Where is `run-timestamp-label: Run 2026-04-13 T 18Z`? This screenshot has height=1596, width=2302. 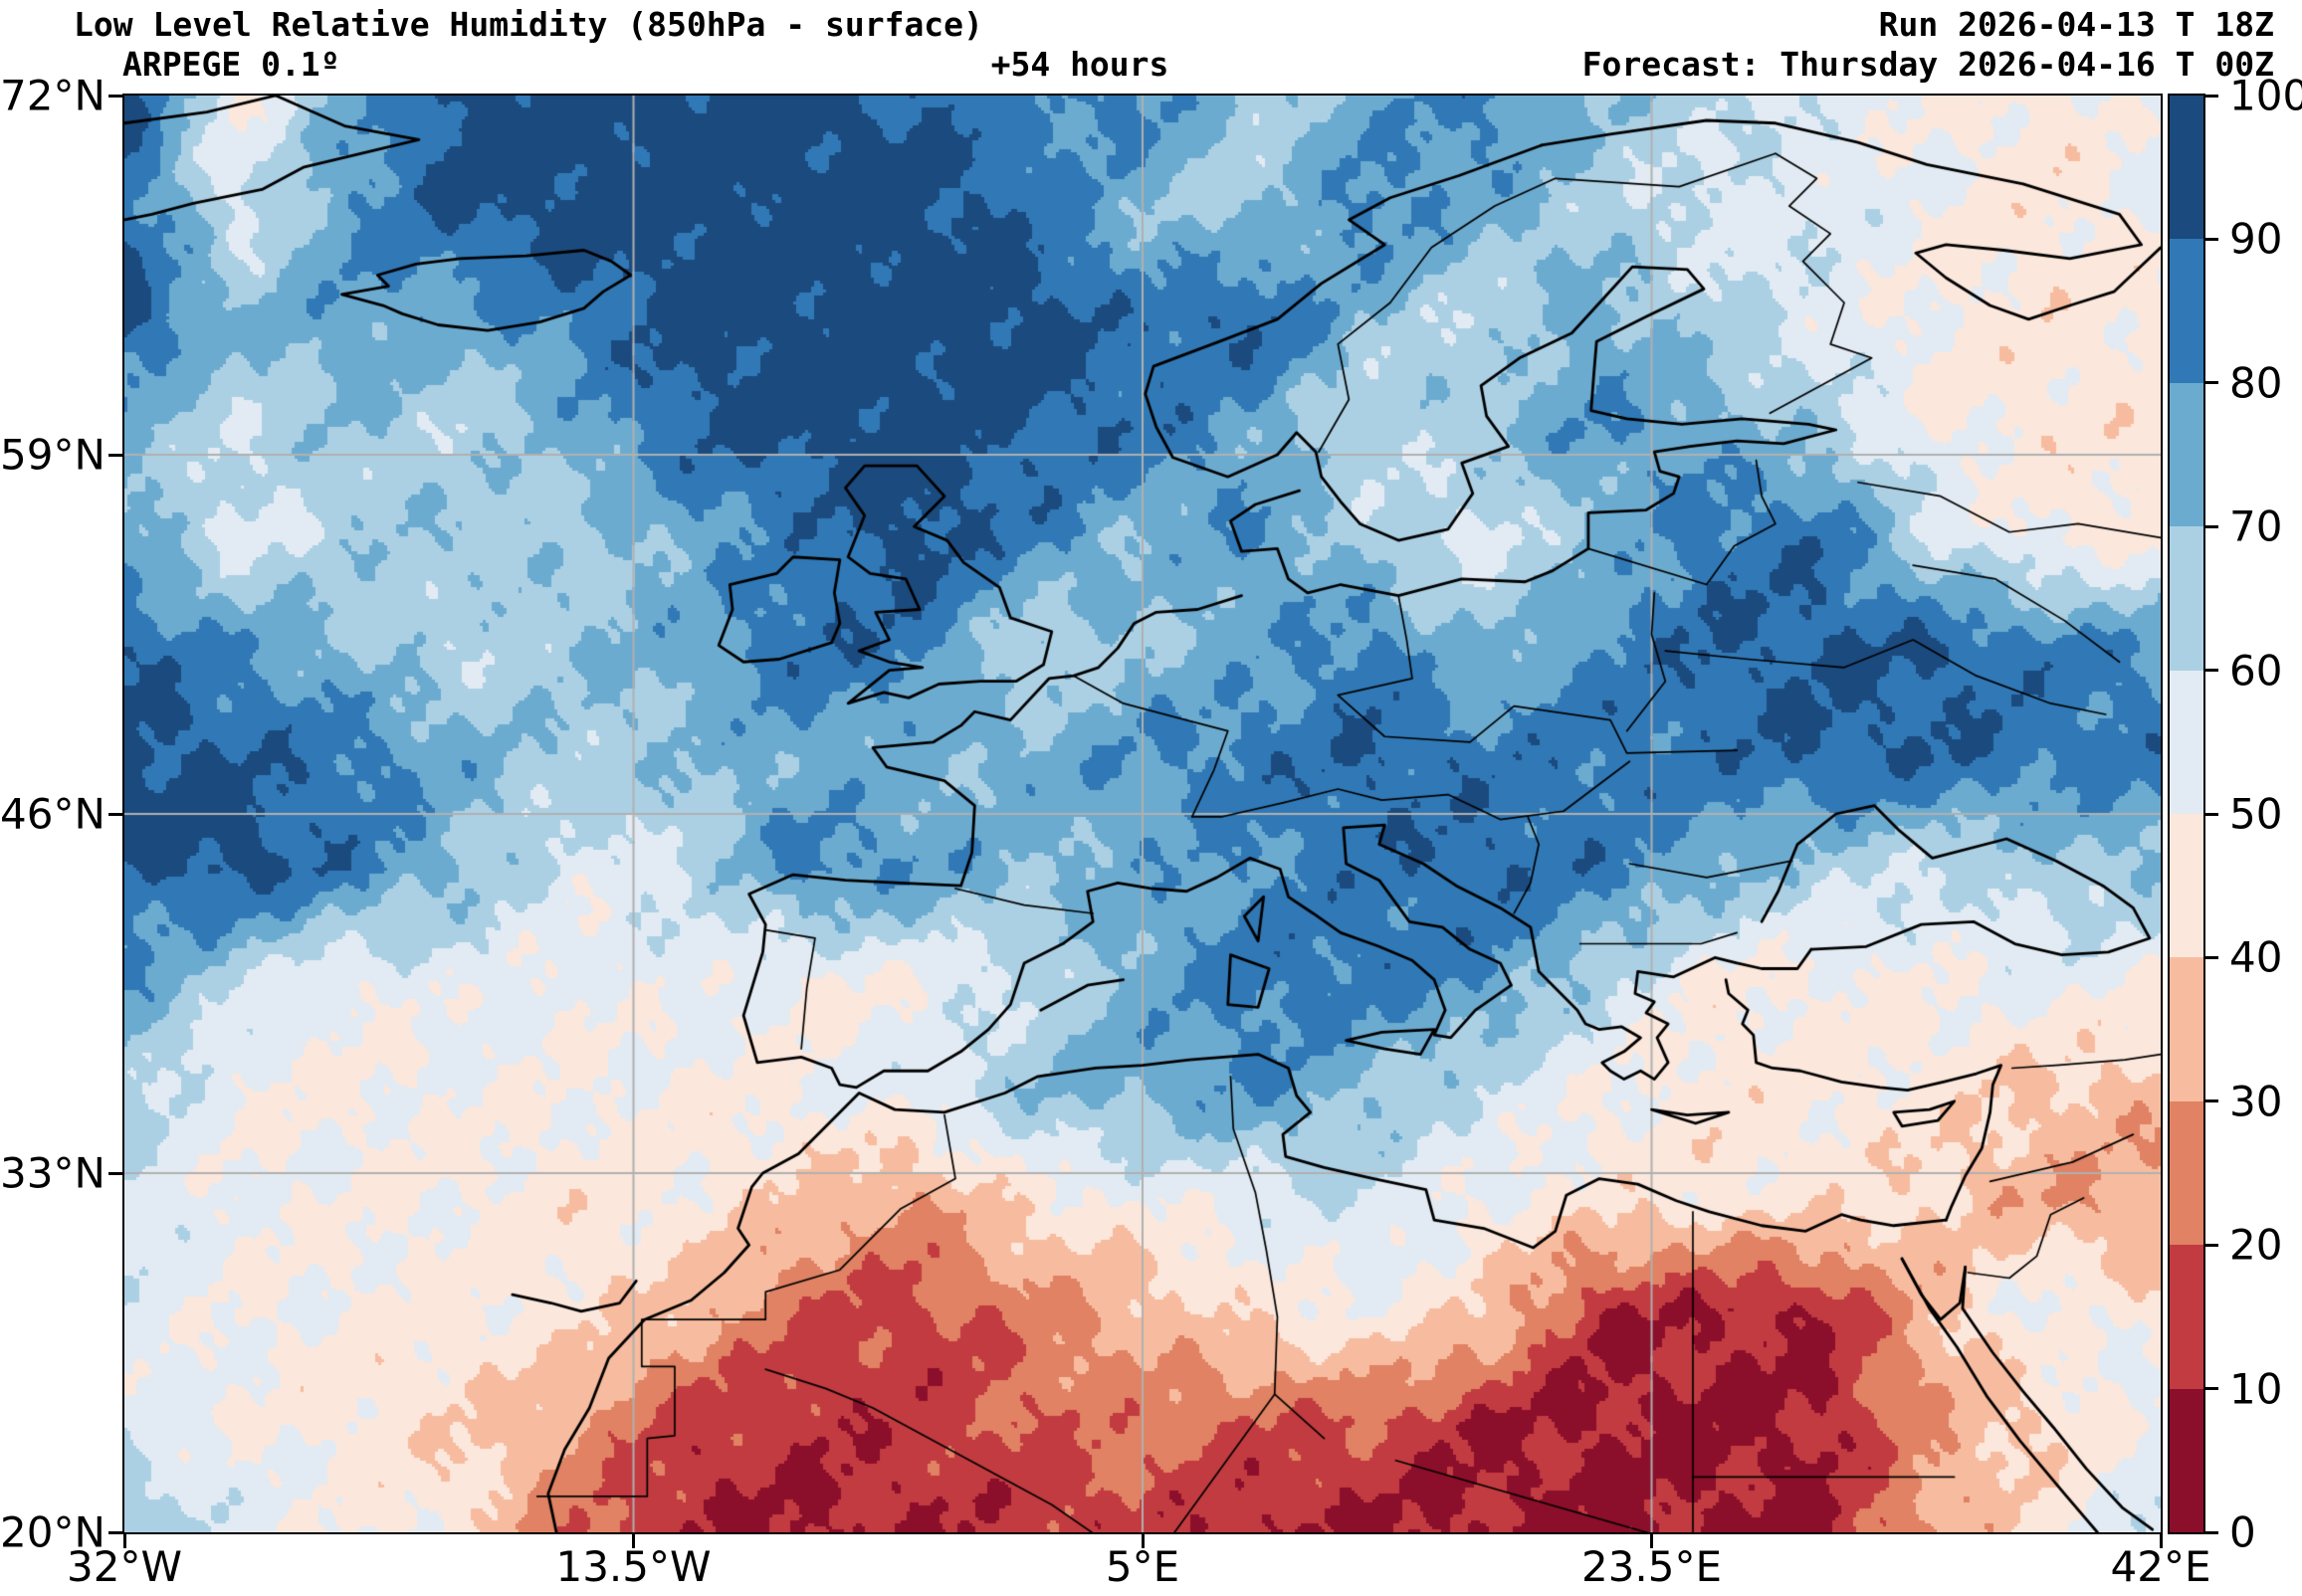
run-timestamp-label: Run 2026-04-13 T 18Z is located at coordinates (2076, 25).